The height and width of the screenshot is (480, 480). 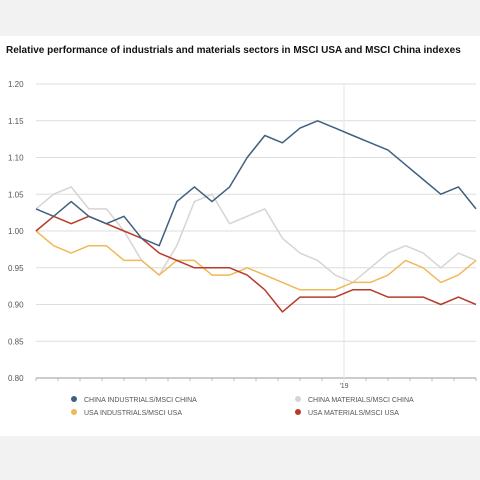 I want to click on x-tick-label: '19, so click(x=343, y=386).